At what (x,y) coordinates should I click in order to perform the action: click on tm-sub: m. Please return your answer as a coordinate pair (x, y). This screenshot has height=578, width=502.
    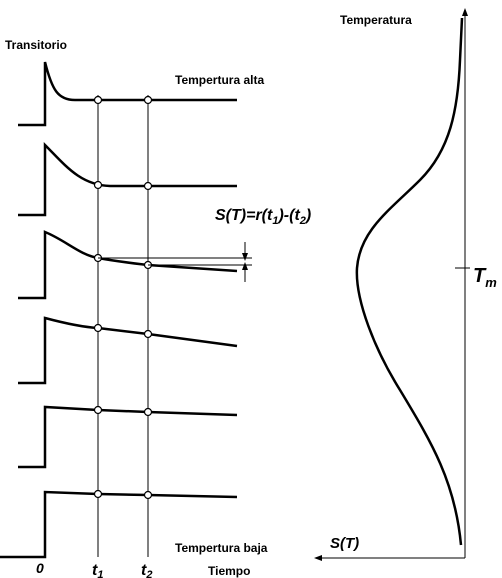
    Looking at the image, I should click on (491, 282).